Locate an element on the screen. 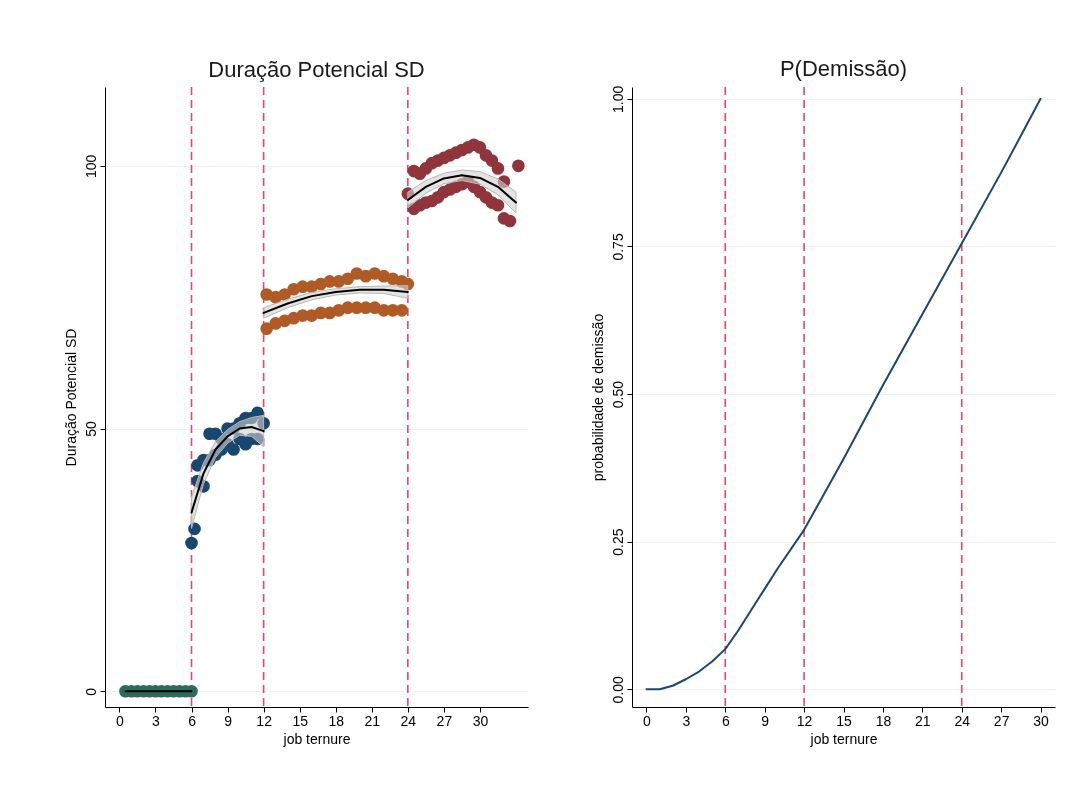  y-tick-label: 0 is located at coordinates (90, 691).